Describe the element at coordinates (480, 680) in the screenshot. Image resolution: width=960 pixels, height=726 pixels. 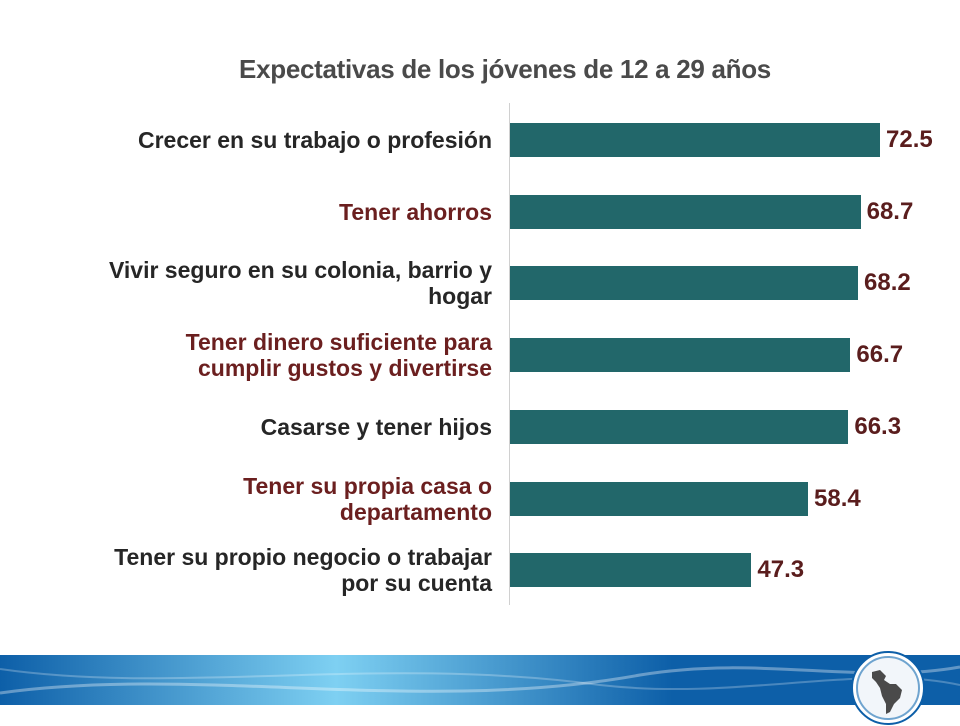
I see `footer-band` at that location.